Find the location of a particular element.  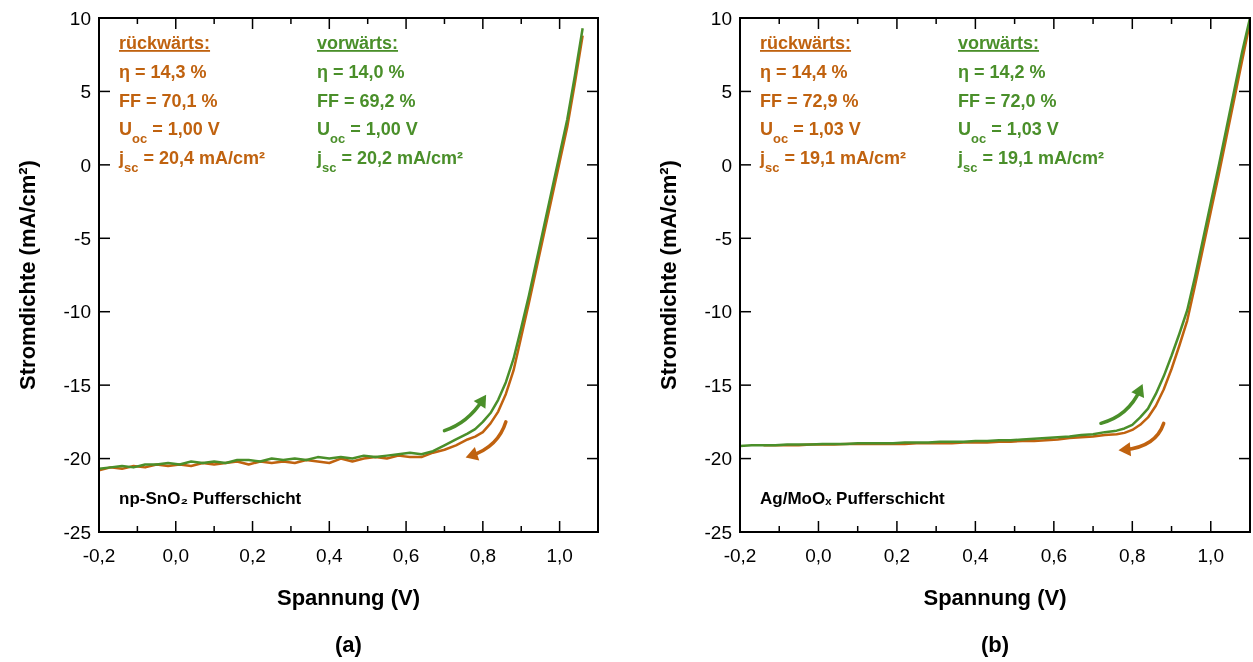

annotation: np-SnO₂ Pufferschicht is located at coordinates (210, 498).